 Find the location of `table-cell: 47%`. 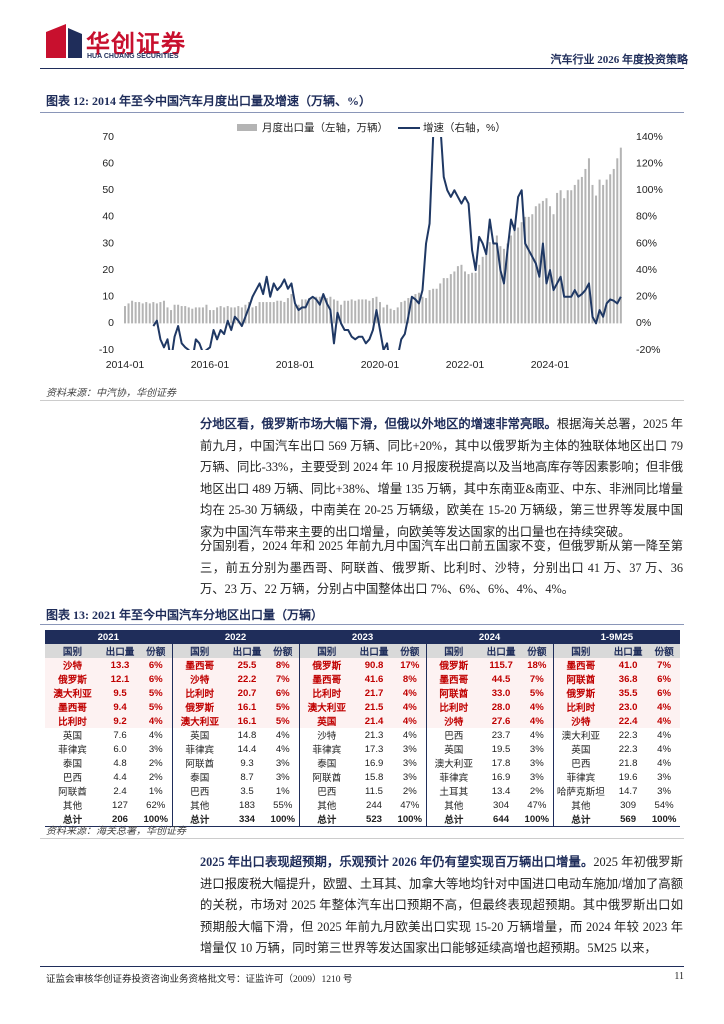

table-cell: 47% is located at coordinates (410, 805).